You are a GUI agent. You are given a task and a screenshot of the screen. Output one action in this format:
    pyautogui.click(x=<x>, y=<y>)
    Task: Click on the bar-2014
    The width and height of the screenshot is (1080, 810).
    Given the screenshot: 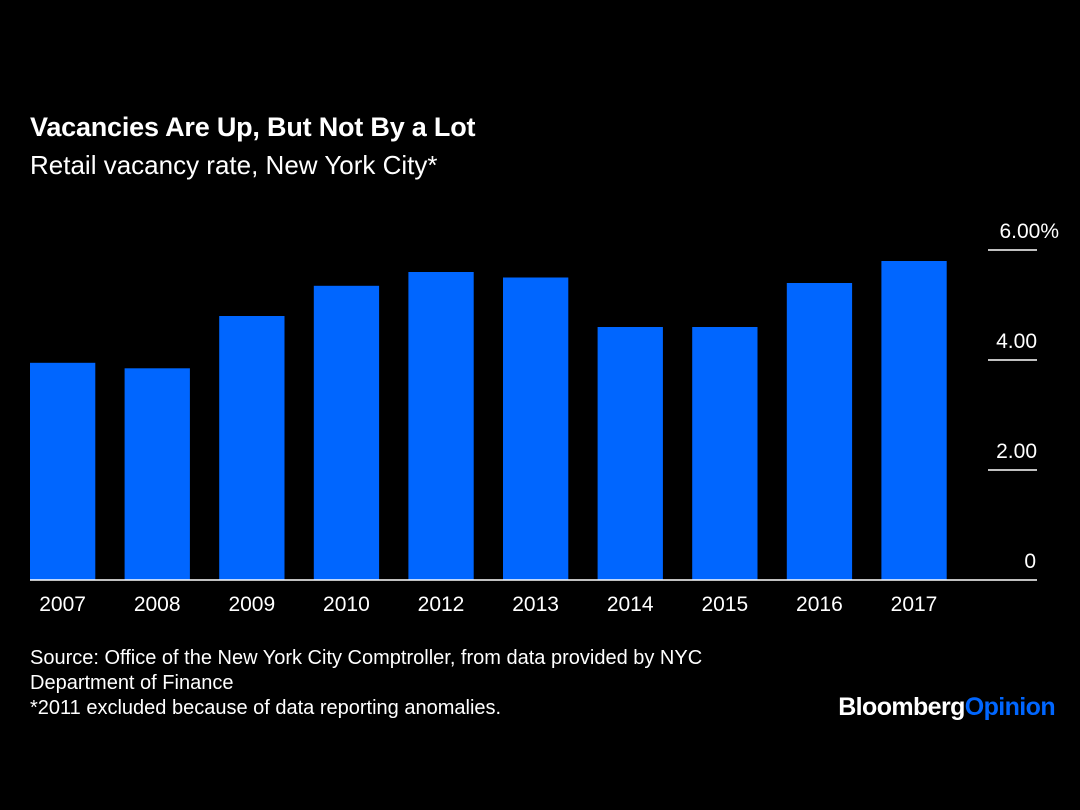 What is the action you would take?
    pyautogui.click(x=630, y=453)
    